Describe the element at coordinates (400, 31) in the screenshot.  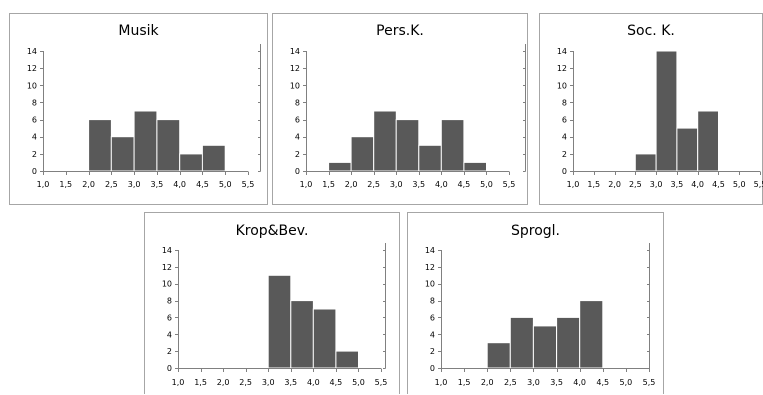
I see `chart-title: Pers.K.` at that location.